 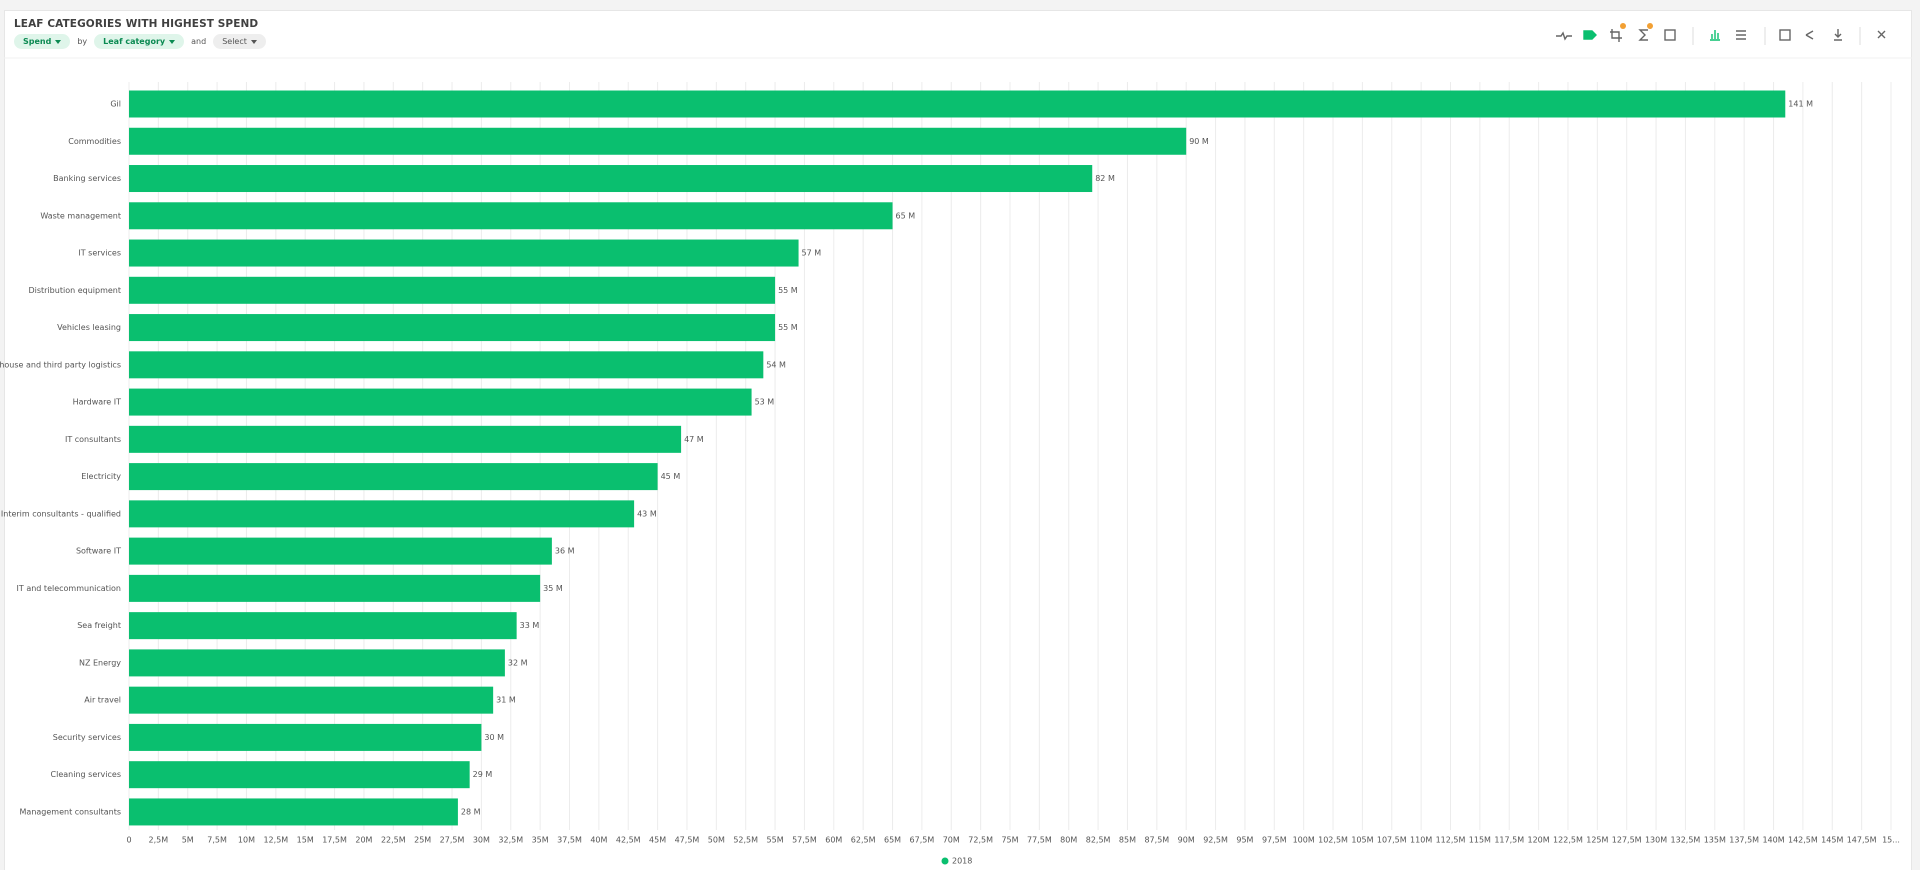 What do you see at coordinates (1800, 104) in the screenshot?
I see `value-label: 141 M` at bounding box center [1800, 104].